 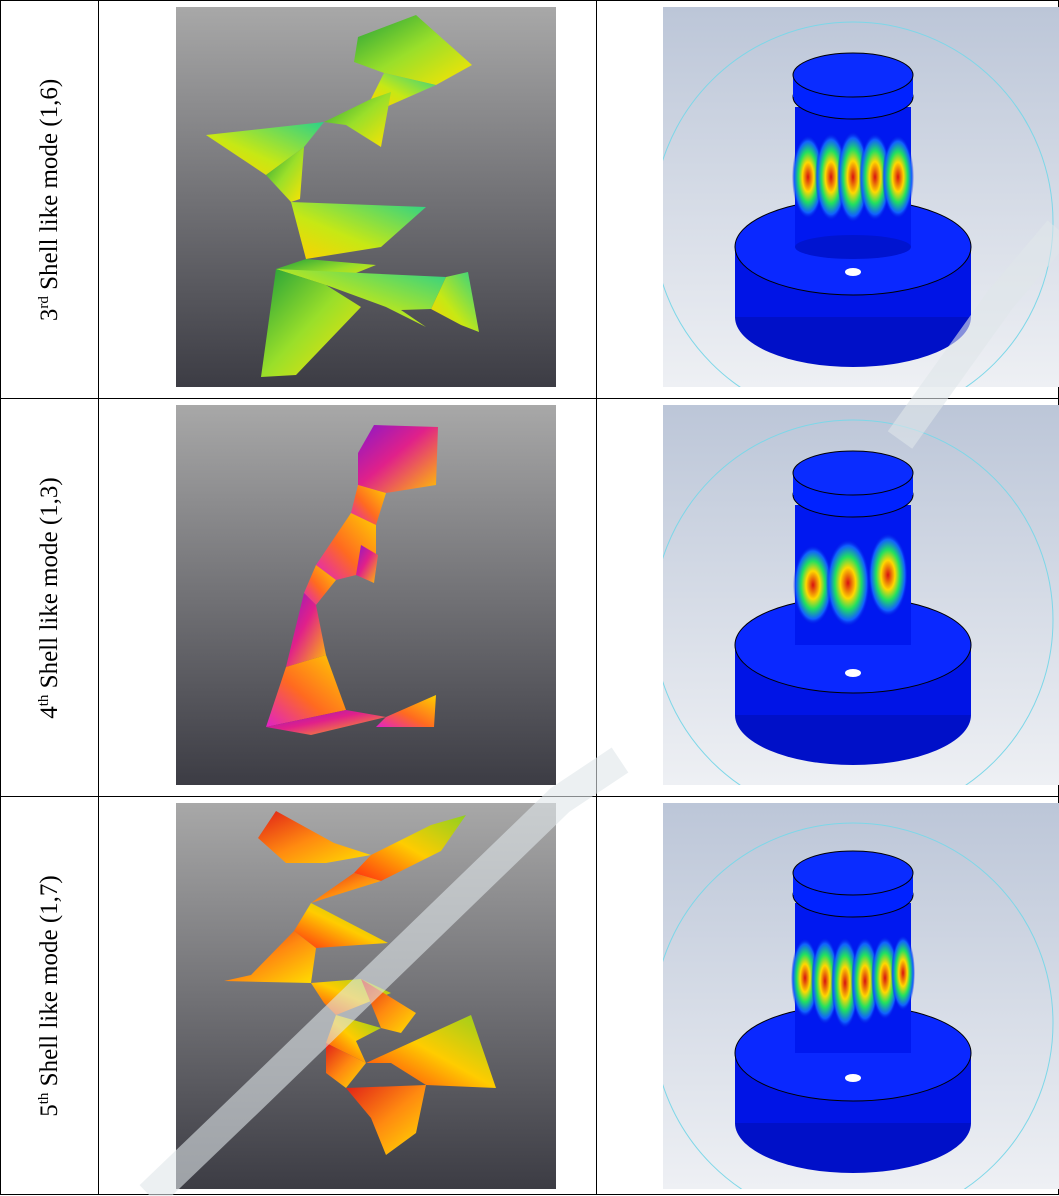 I want to click on mode-label-cell: 5th Shell like mode (1,7), so click(x=49, y=995).